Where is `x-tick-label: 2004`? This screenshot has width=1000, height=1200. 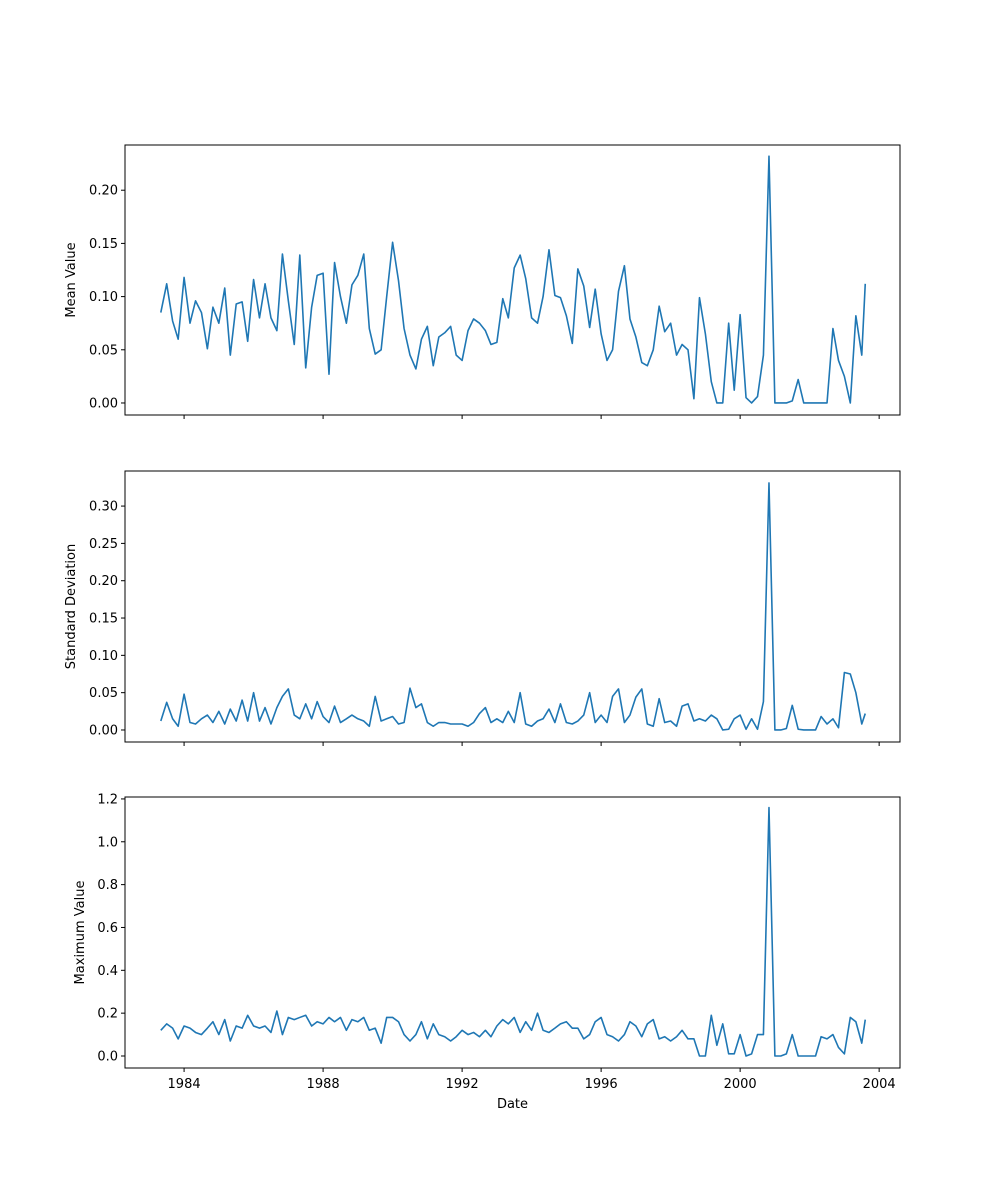
x-tick-label: 2004 is located at coordinates (879, 1084).